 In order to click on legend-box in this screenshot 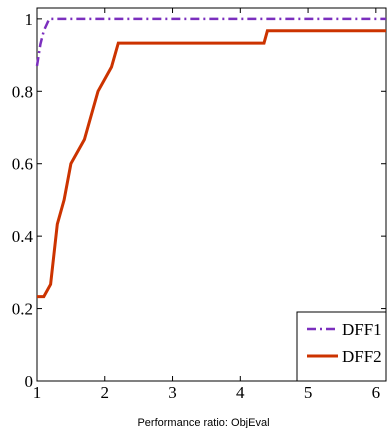, I will do `click(341, 346)`.